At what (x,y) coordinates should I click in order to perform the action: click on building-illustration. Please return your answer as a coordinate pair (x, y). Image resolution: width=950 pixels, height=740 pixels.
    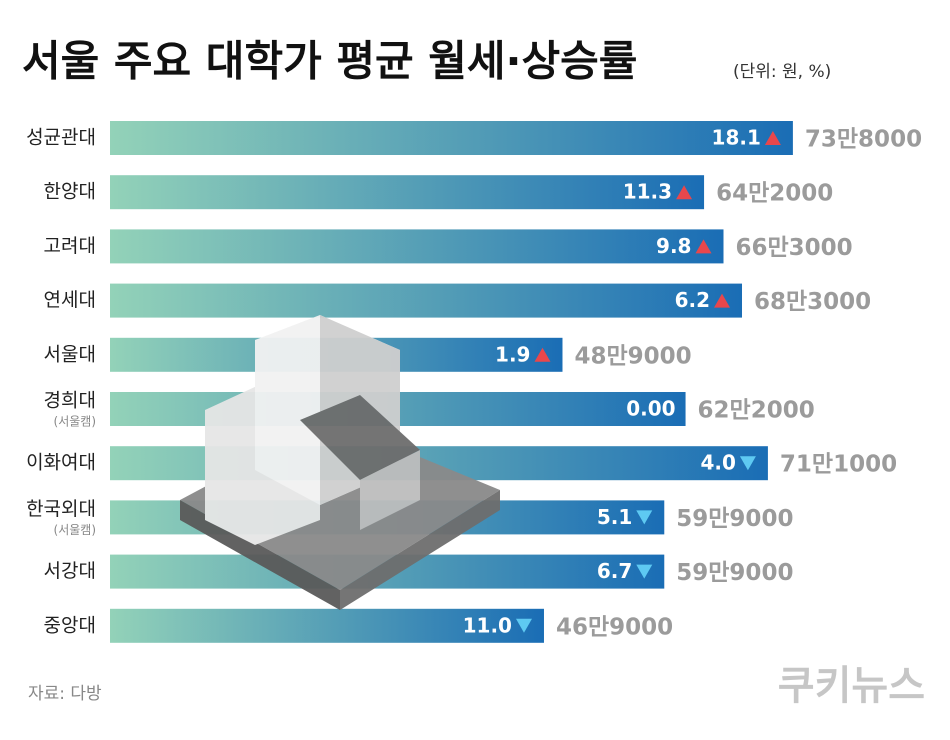
    Looking at the image, I should click on (340, 462).